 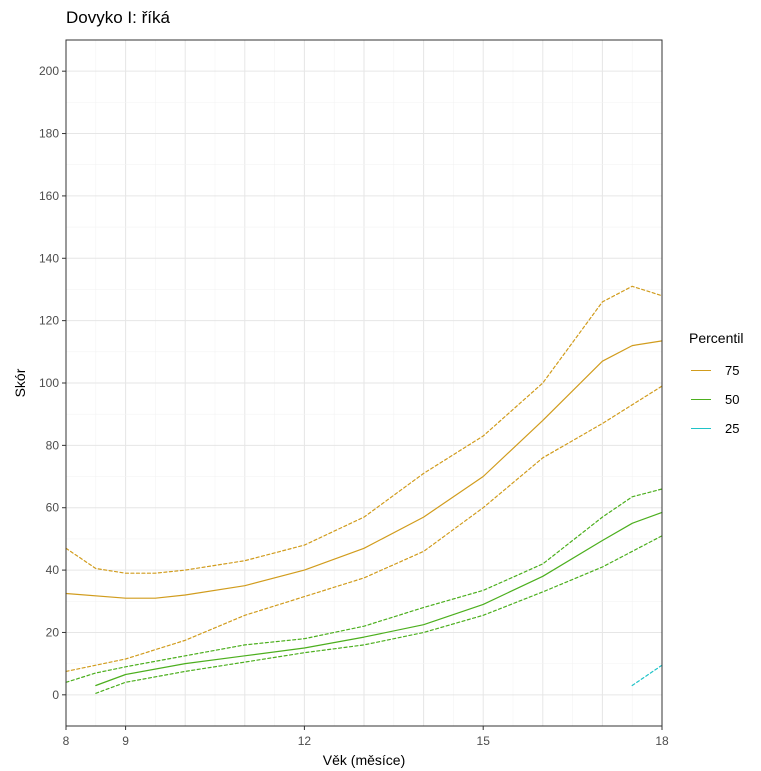 I want to click on y-tick-label: 100, so click(x=49, y=383).